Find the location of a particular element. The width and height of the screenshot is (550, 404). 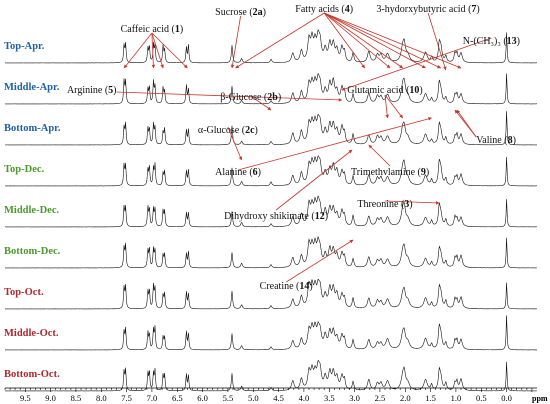

annotation-label: Dihydroxy shikimate (12) is located at coordinates (276, 216).